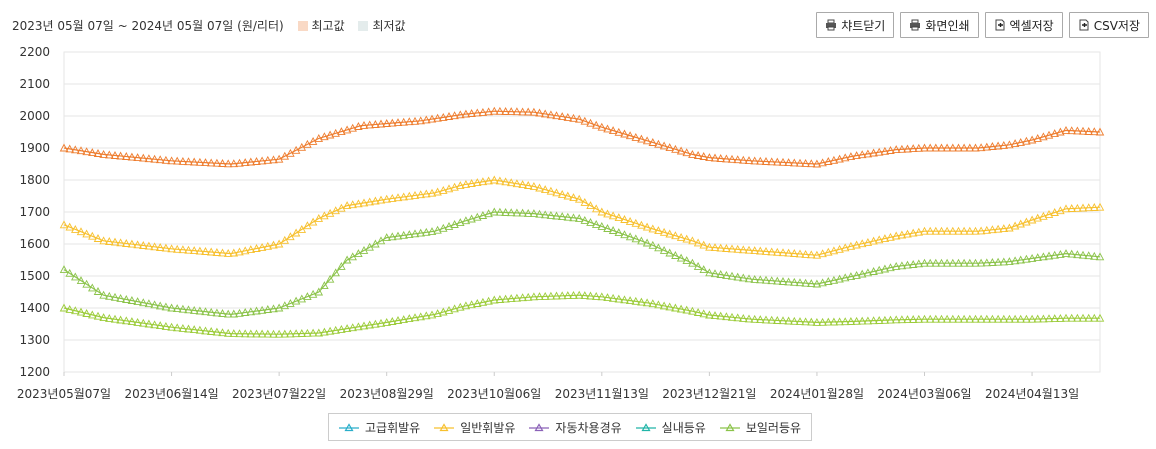  Describe the element at coordinates (1108, 25) in the screenshot. I see `csv-save-button: CSV저장` at that location.